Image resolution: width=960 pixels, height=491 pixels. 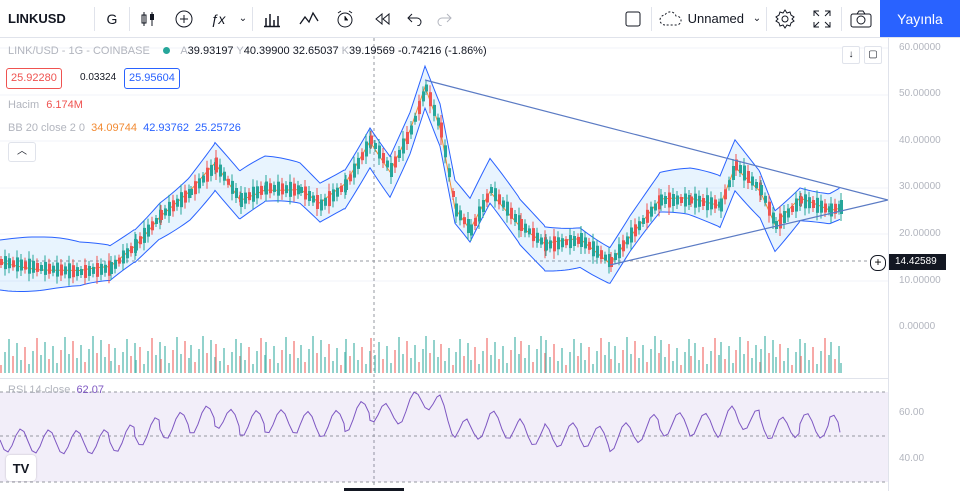 What do you see at coordinates (715, 18) in the screenshot?
I see `layout-name: Unnamed` at bounding box center [715, 18].